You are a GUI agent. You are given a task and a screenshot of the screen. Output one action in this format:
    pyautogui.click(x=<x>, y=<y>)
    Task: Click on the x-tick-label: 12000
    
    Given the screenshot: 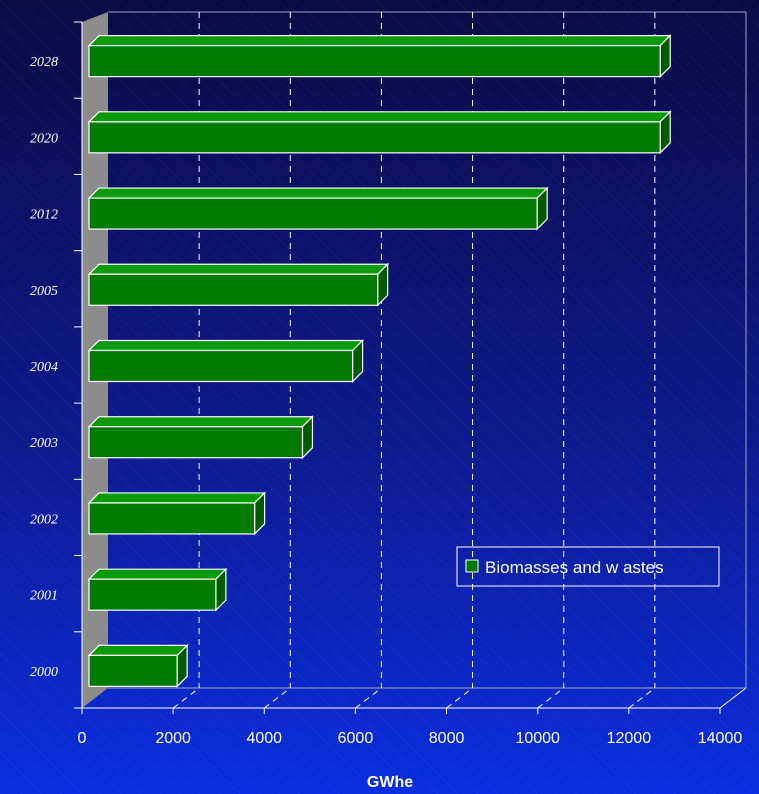 What is the action you would take?
    pyautogui.click(x=629, y=738)
    